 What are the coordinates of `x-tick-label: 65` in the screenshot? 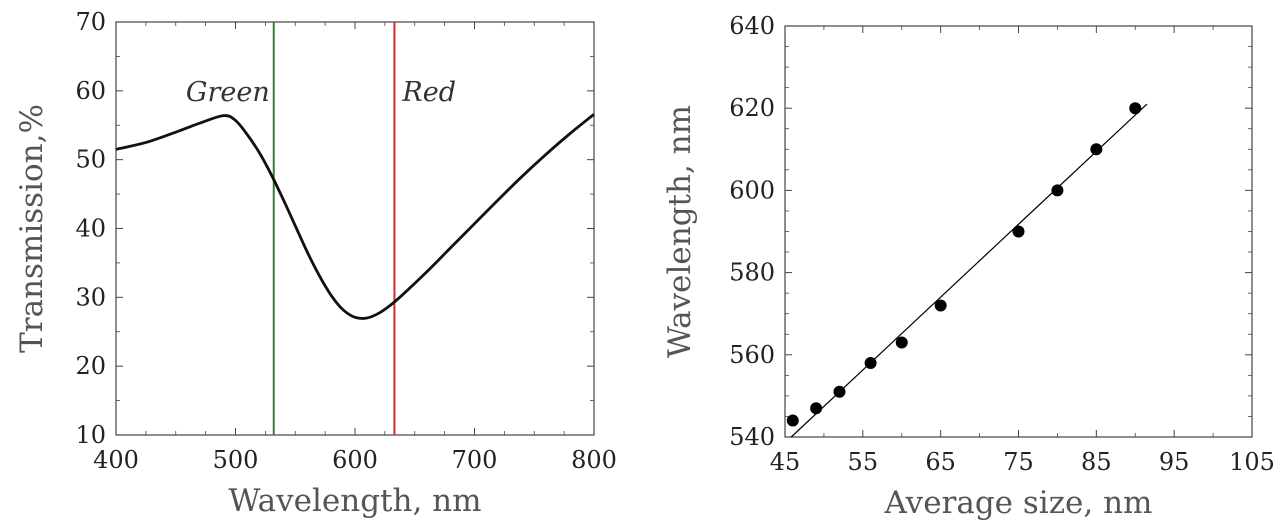 It's located at (940, 462).